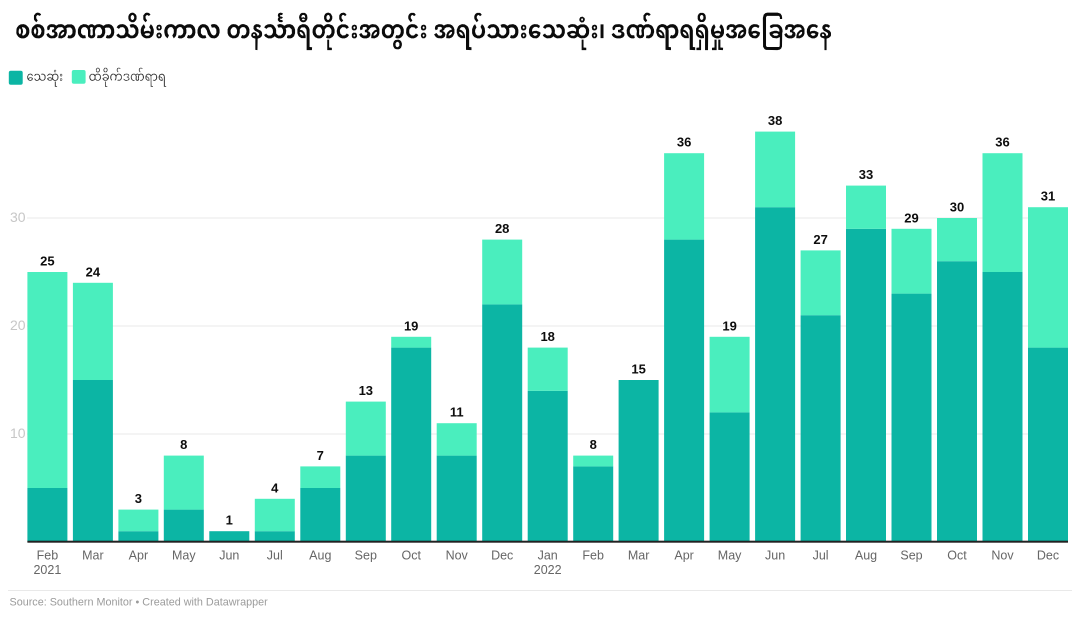  Describe the element at coordinates (366, 390) in the screenshot. I see `svg-text: 13` at that location.